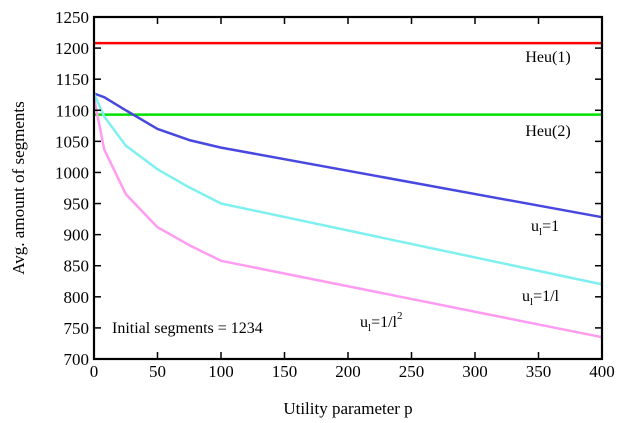  What do you see at coordinates (221, 371) in the screenshot?
I see `x-tick-label: 100` at bounding box center [221, 371].